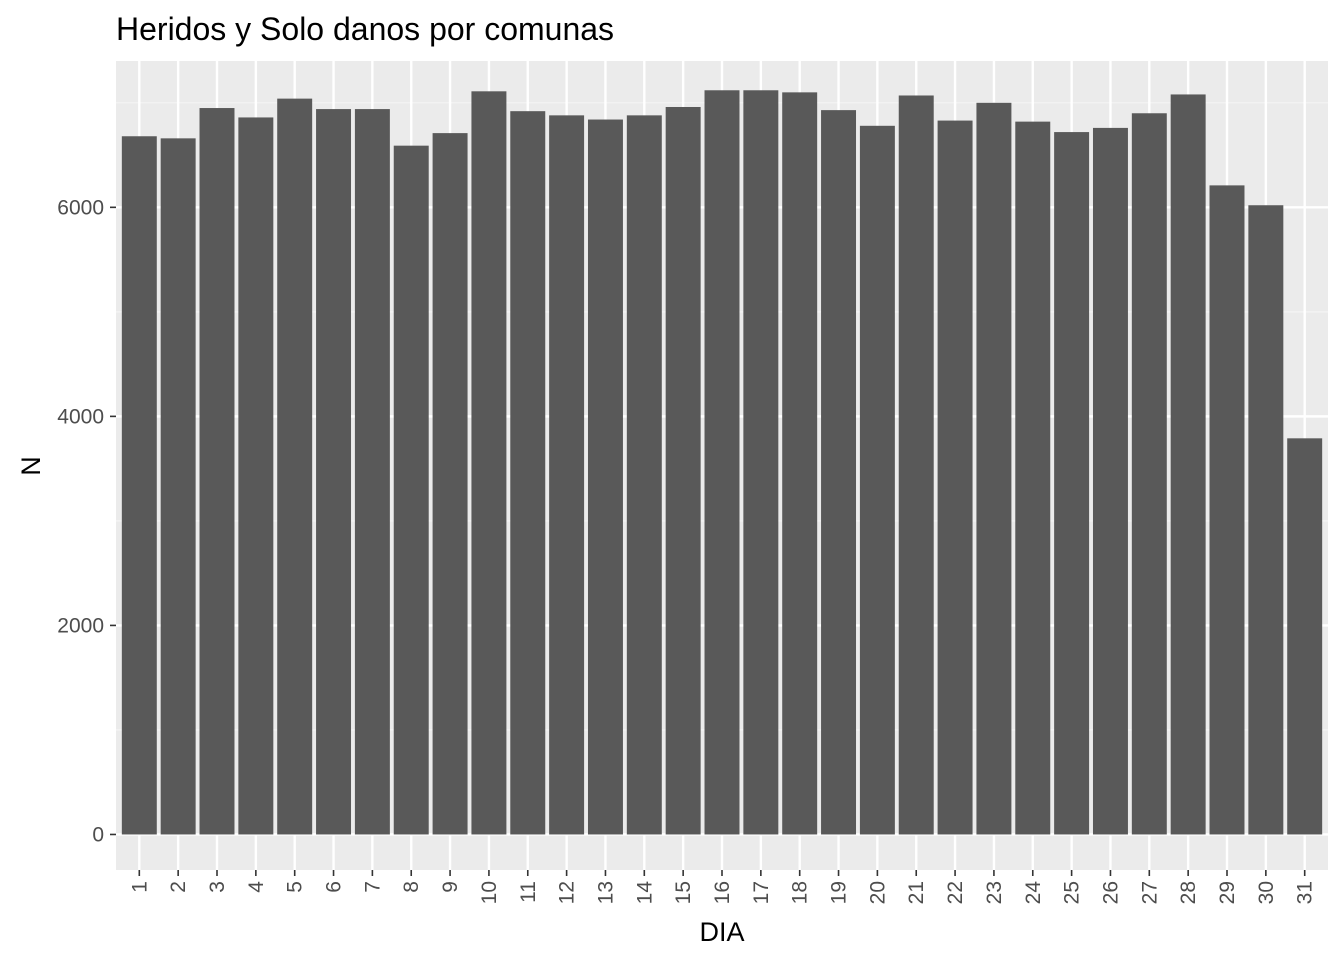 The width and height of the screenshot is (1344, 960). What do you see at coordinates (489, 892) in the screenshot?
I see `x-tick-label: 10` at bounding box center [489, 892].